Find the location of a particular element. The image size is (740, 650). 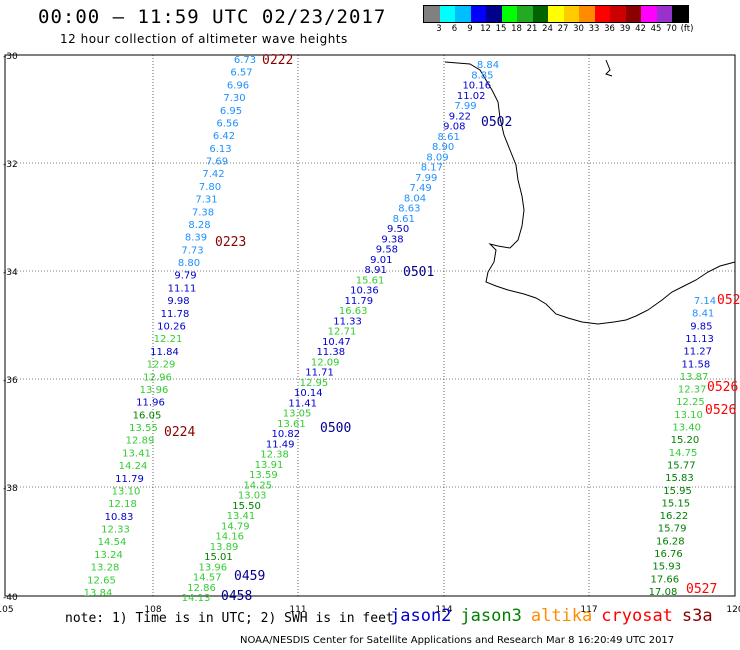

wave-height-value: 9.08 is located at coordinates (454, 127).